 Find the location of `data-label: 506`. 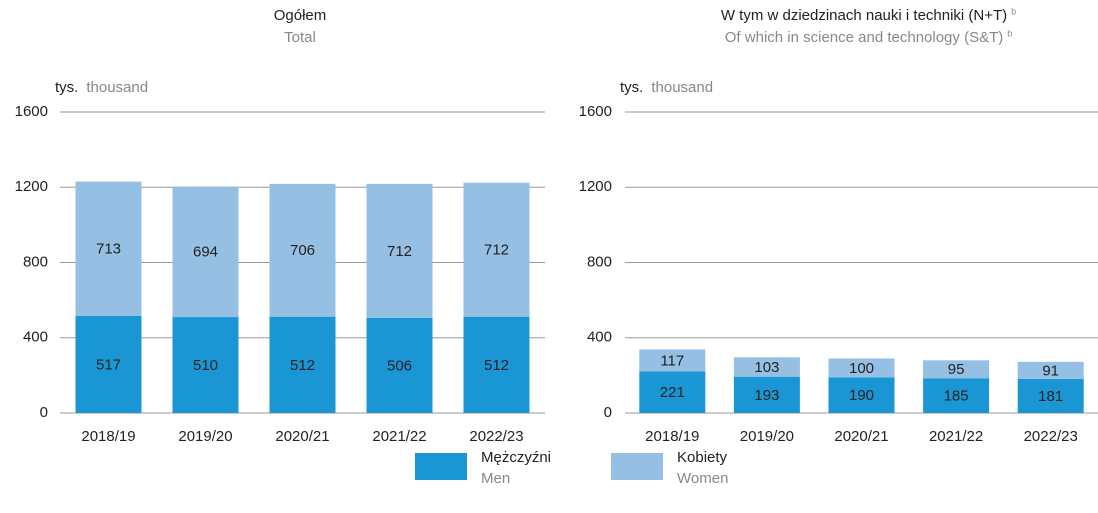

data-label: 506 is located at coordinates (399, 365).